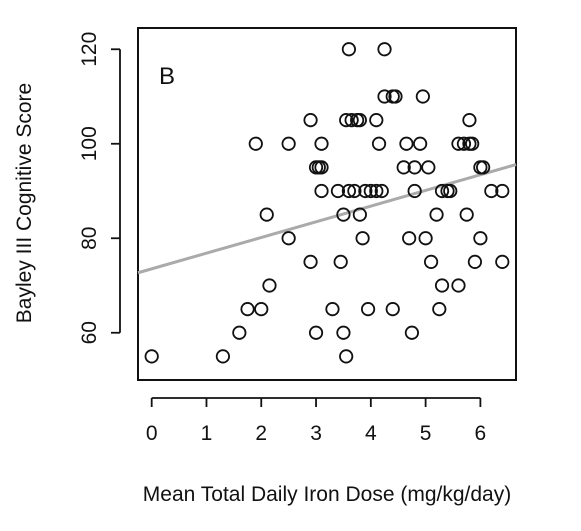 The width and height of the screenshot is (581, 531). I want to click on trend-line, so click(327, 219).